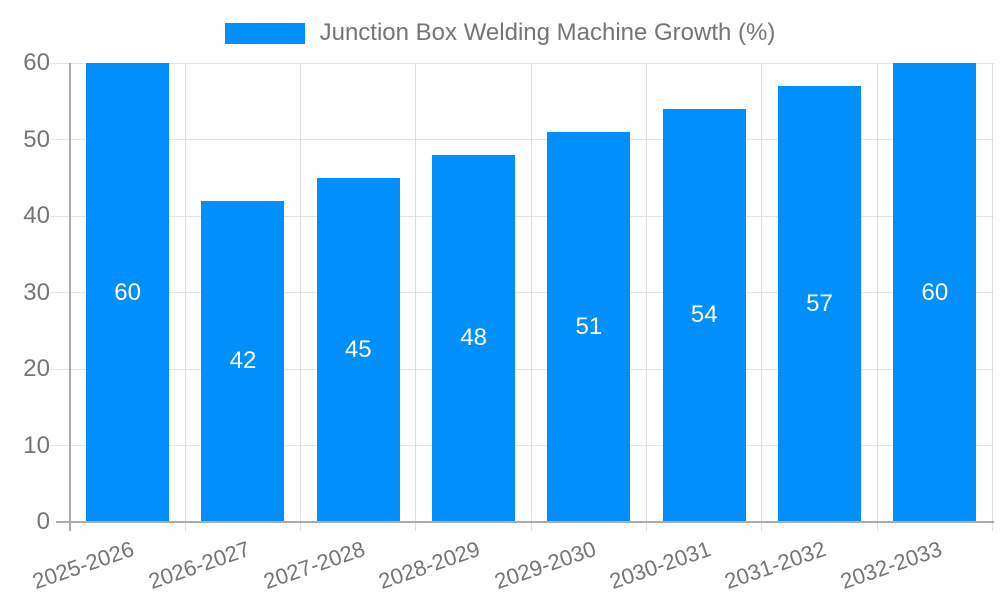 The height and width of the screenshot is (600, 1000). I want to click on bar-value-label: 54, so click(704, 315).